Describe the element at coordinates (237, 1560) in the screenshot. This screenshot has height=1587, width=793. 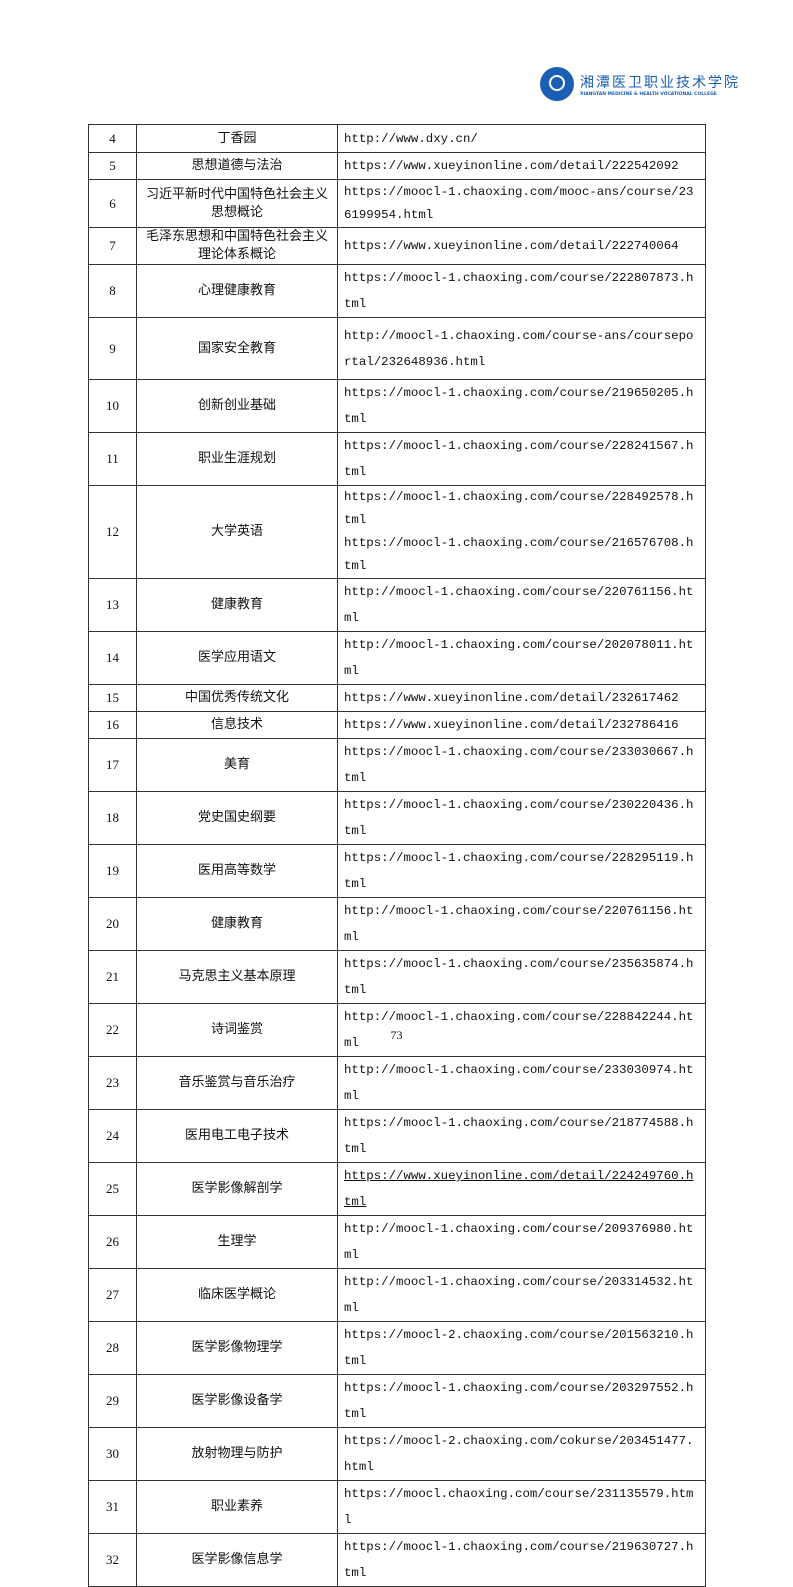
I see `course-name: 医学影像信息学` at that location.